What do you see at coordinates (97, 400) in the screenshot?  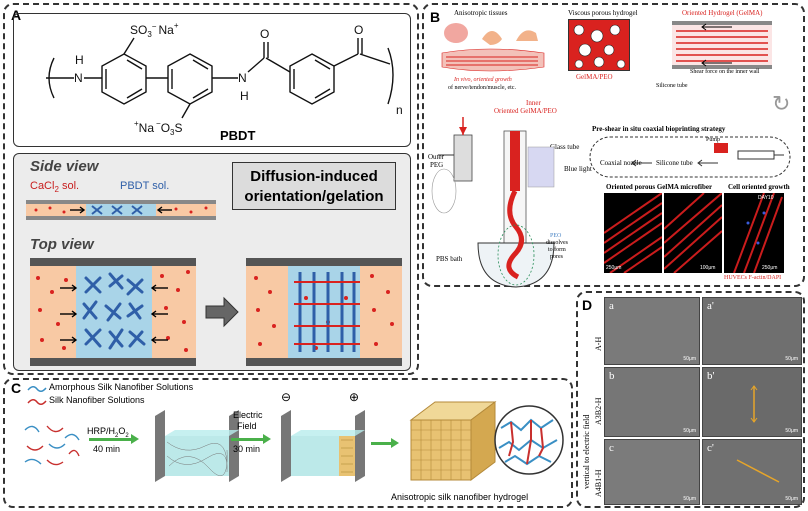 I see `legend-silk: Silk Nanofiber Solutions` at bounding box center [97, 400].